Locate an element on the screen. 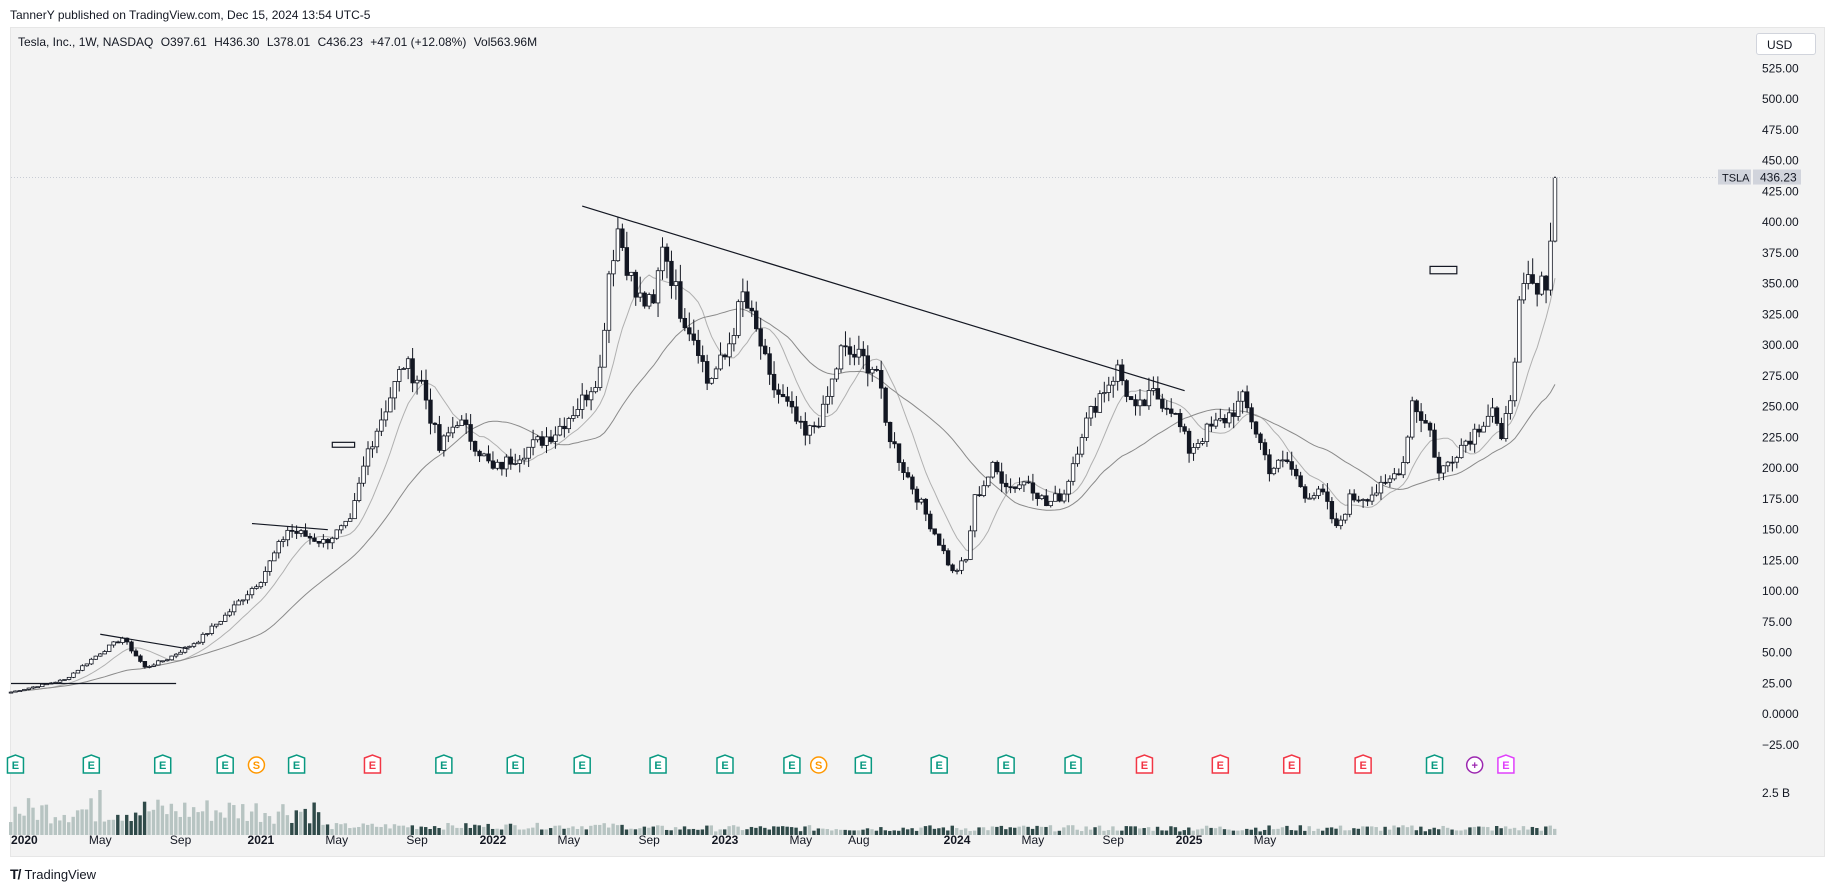 This screenshot has height=891, width=1835. y-tick-label: 50.00 is located at coordinates (1777, 653).